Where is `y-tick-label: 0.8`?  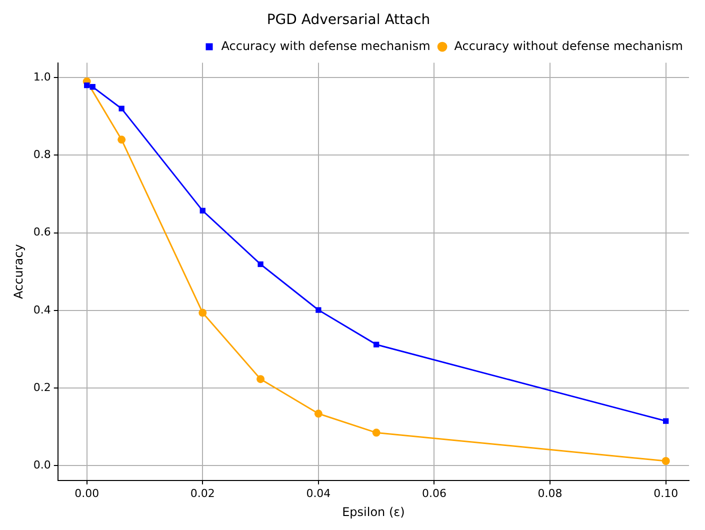 y-tick-label: 0.8 is located at coordinates (42, 155).